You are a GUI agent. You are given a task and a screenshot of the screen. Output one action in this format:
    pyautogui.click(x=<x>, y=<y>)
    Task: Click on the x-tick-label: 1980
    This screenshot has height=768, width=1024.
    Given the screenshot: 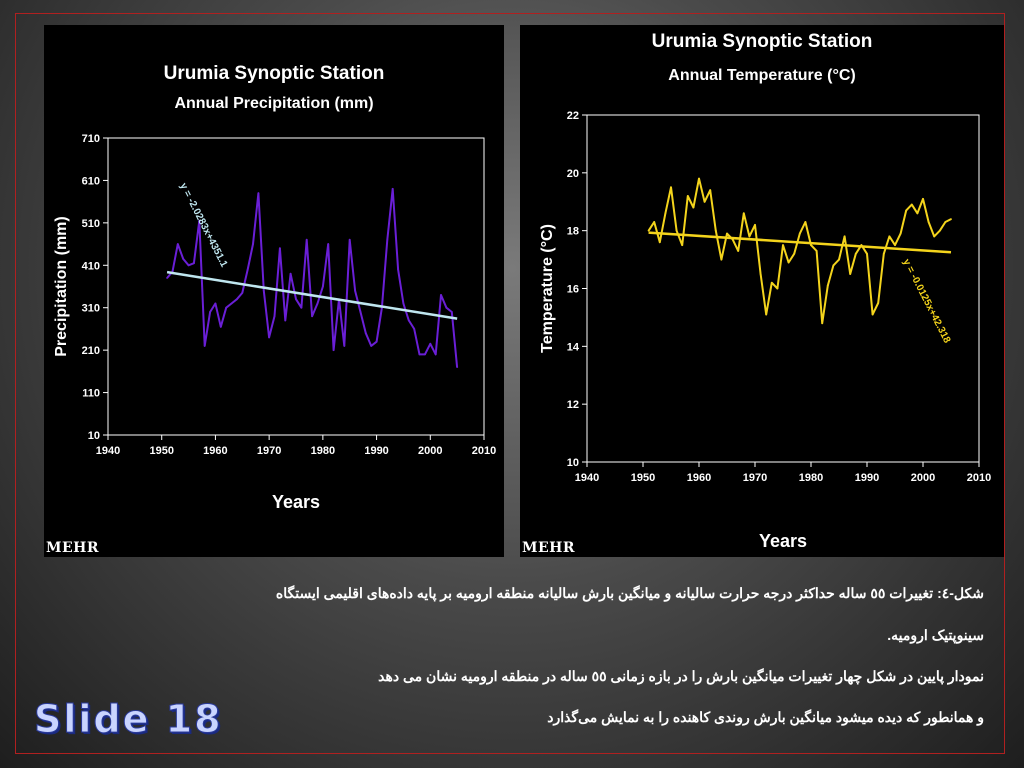 What is the action you would take?
    pyautogui.click(x=811, y=478)
    